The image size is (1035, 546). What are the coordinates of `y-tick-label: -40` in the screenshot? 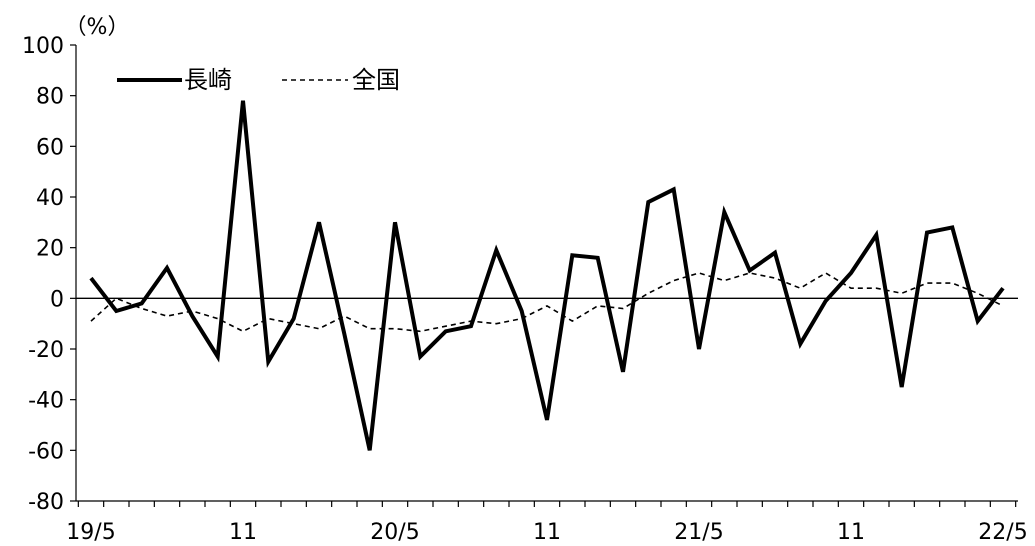 It's located at (46, 401).